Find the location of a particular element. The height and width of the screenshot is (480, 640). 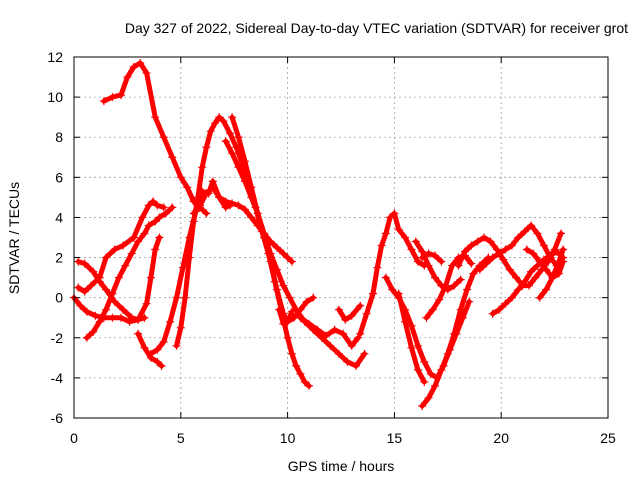

series-line is located at coordinates (272, 219).